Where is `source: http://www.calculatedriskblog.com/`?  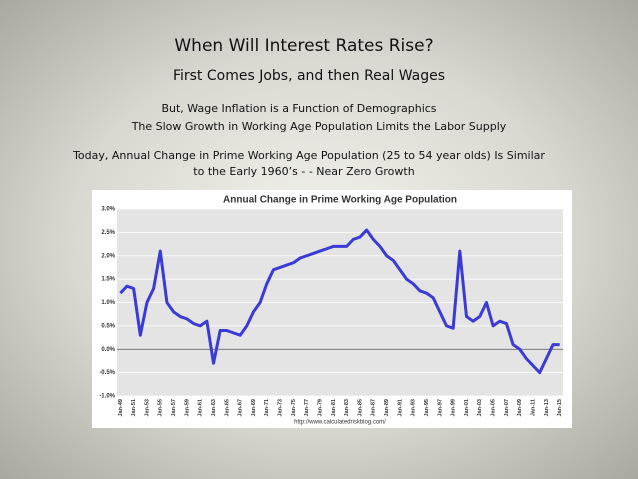
source: http://www.calculatedriskblog.com/ is located at coordinates (340, 423).